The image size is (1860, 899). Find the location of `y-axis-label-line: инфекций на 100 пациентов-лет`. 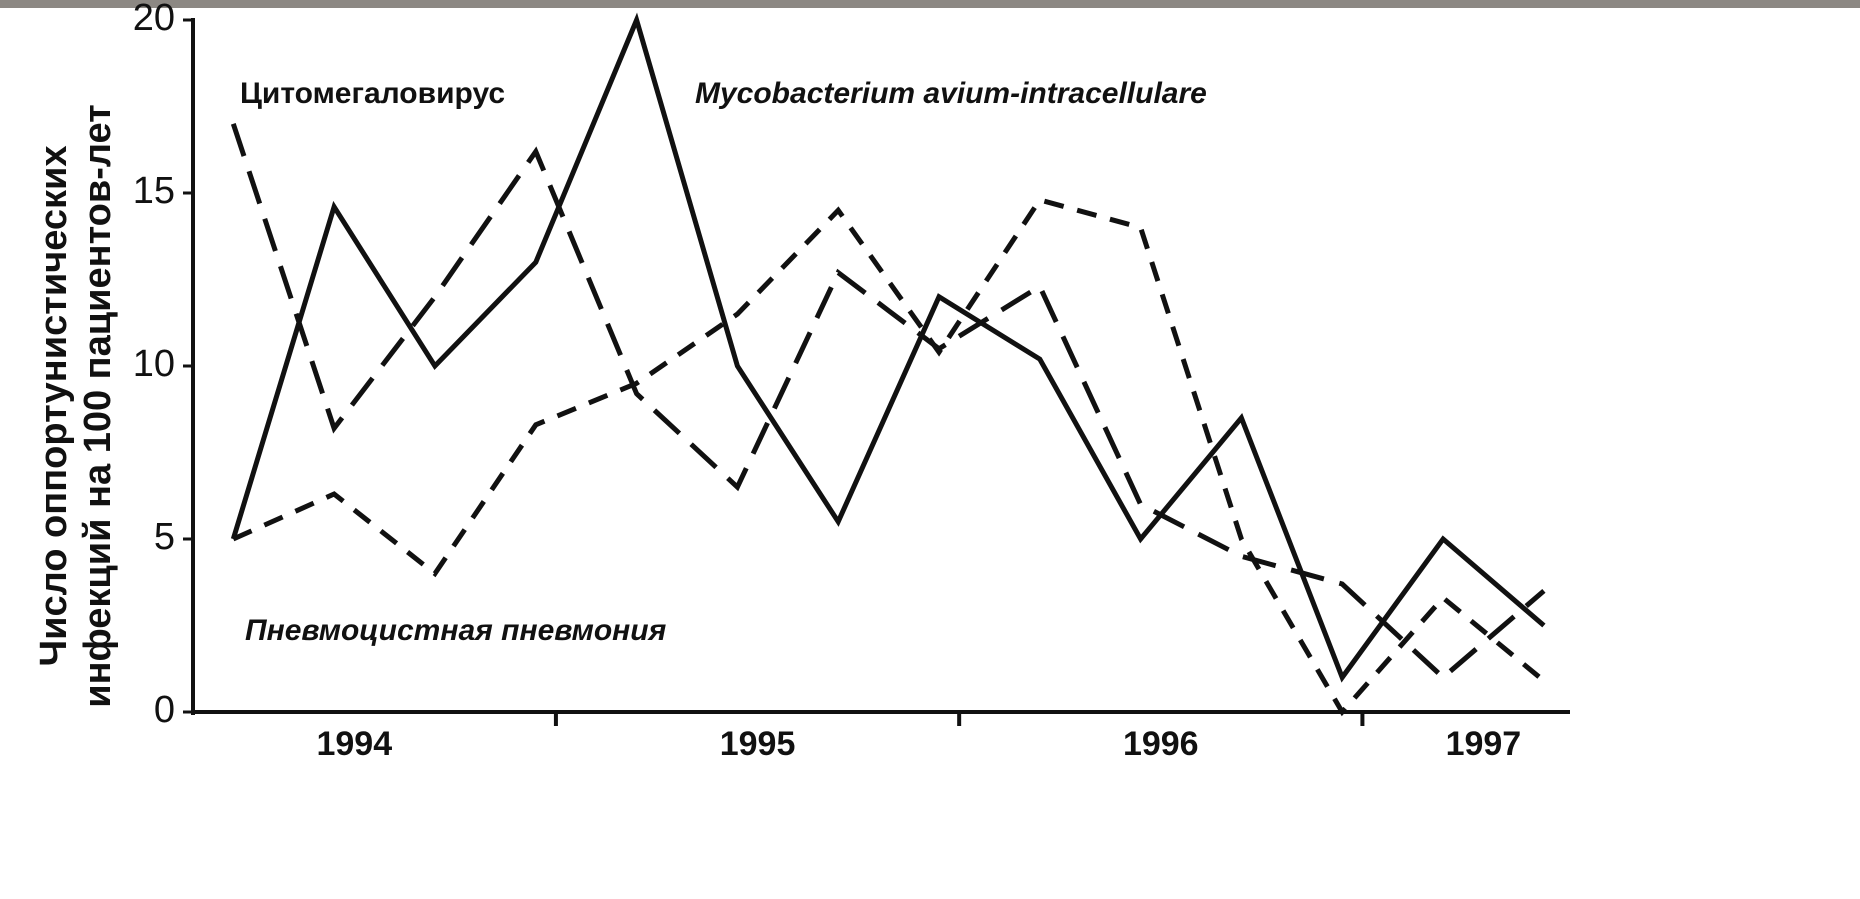

y-axis-label-line: инфекций на 100 пациентов-лет is located at coordinates (98, 406).